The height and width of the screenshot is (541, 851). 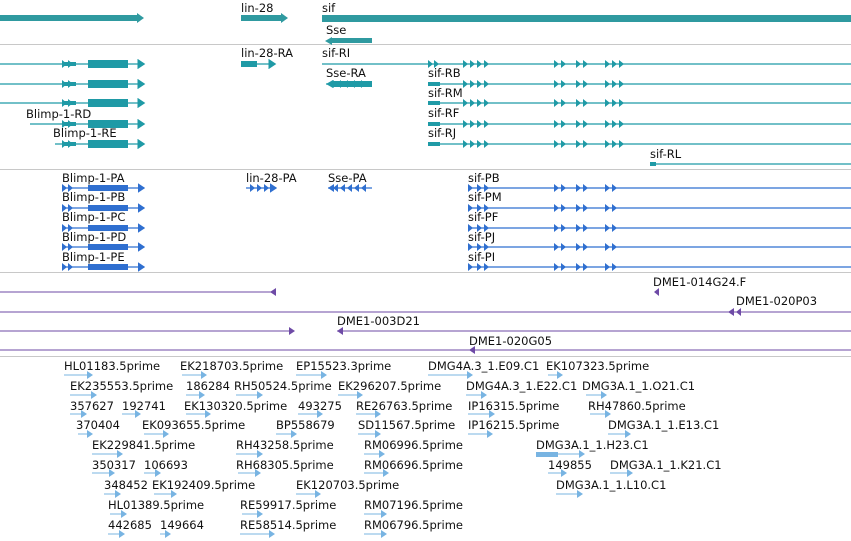 I want to click on est-feature: RH47860.5prime, so click(x=637, y=408).